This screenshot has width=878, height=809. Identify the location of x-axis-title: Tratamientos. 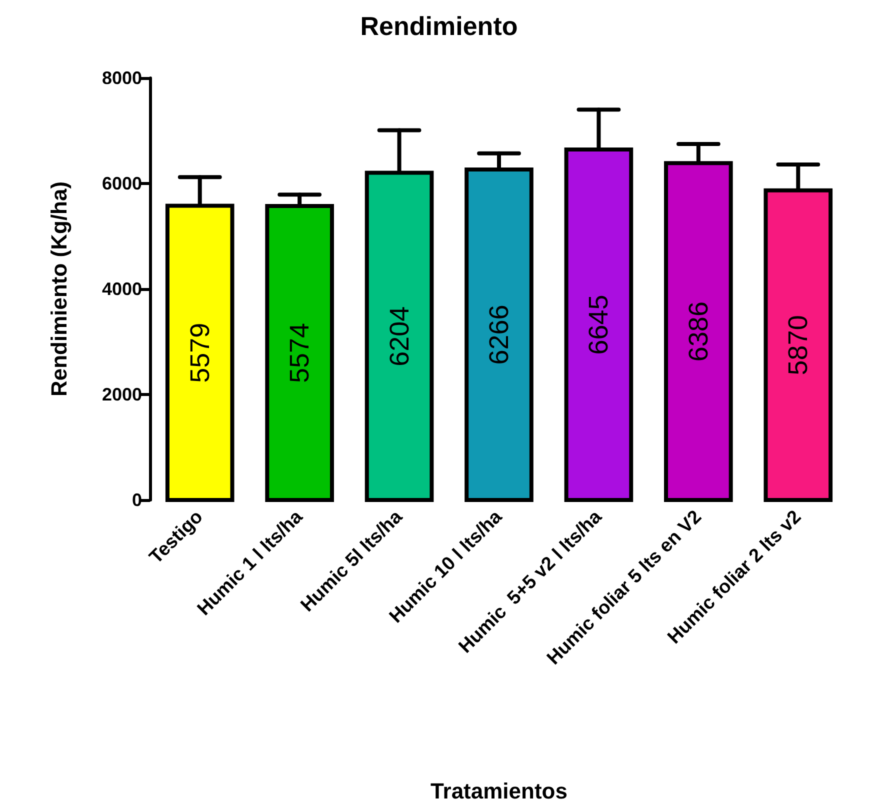
(499, 791).